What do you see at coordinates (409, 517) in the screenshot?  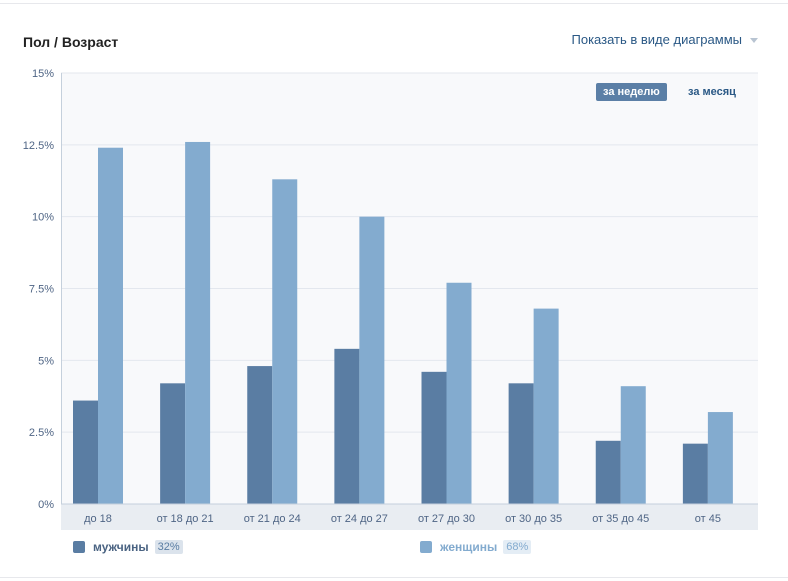 I see `x-axis-band` at bounding box center [409, 517].